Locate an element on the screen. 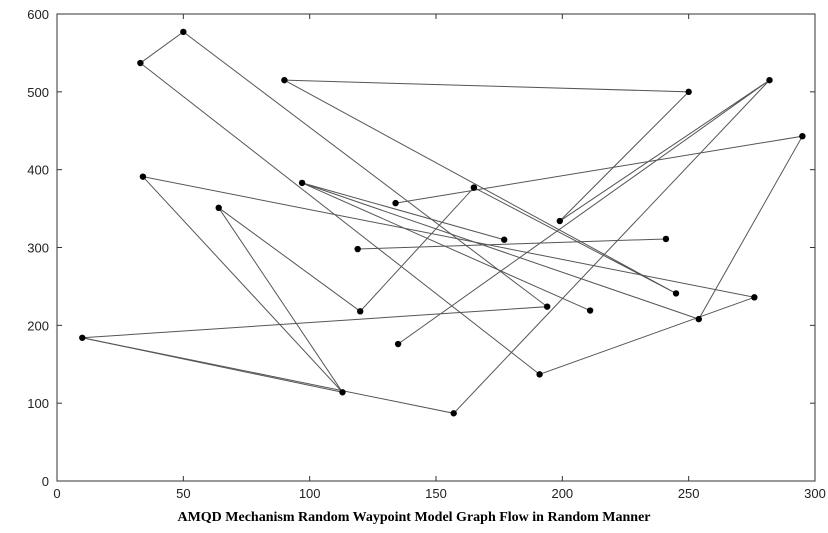 Image resolution: width=828 pixels, height=533 pixels. x-tick-label: 150 is located at coordinates (436, 493).